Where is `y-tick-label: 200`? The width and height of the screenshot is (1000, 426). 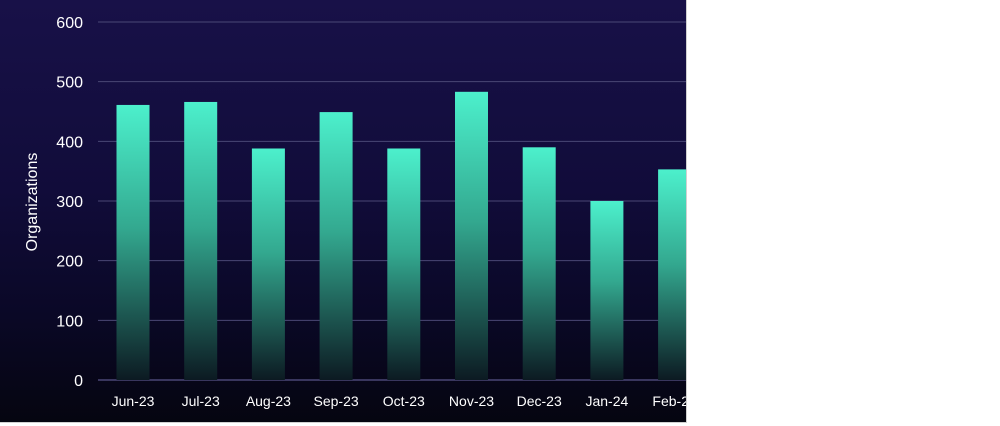
y-tick-label: 200 is located at coordinates (69, 262).